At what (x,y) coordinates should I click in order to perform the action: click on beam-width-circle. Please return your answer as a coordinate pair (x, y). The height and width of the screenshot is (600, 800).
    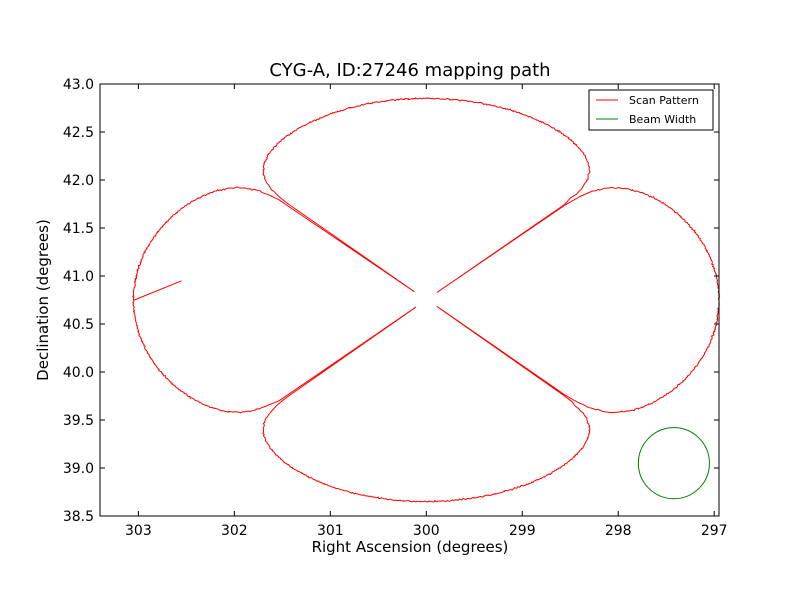
    Looking at the image, I should click on (673, 463).